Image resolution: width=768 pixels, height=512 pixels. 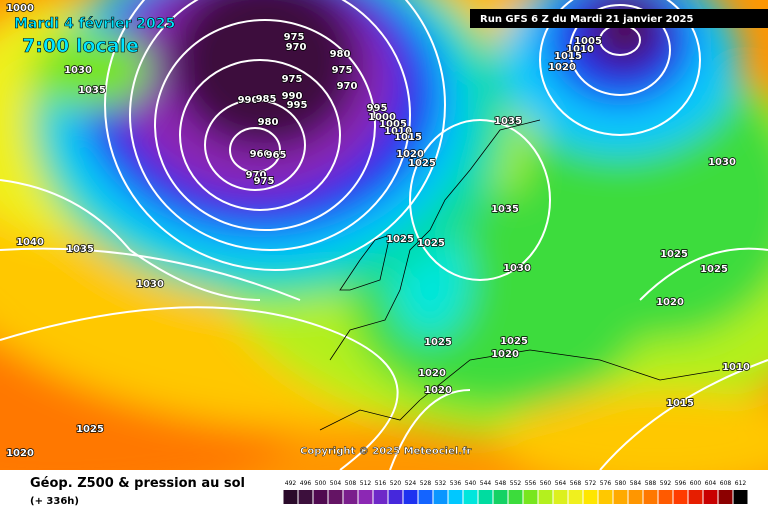 What do you see at coordinates (681, 483) in the screenshot?
I see `legend-label: 596` at bounding box center [681, 483].